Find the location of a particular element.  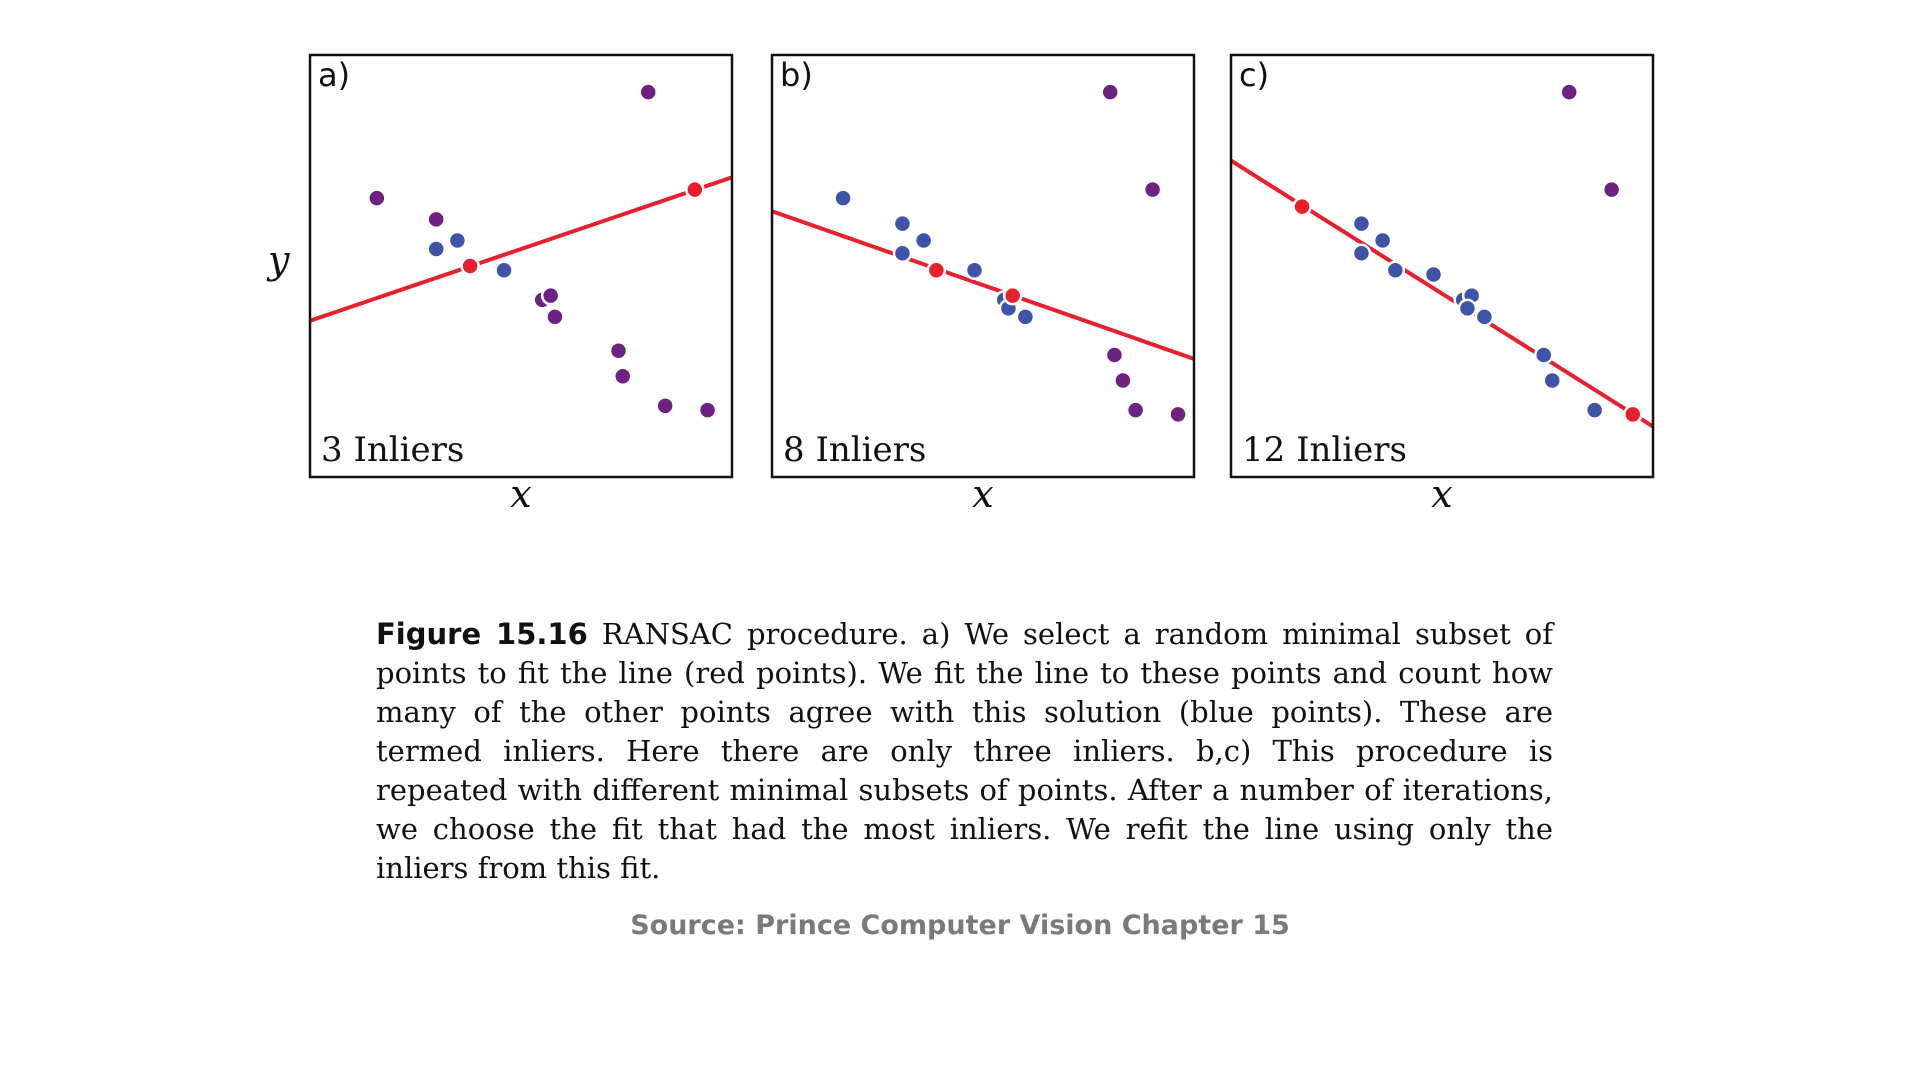

inlier-count-label-a: 3 Inliers is located at coordinates (393, 450).